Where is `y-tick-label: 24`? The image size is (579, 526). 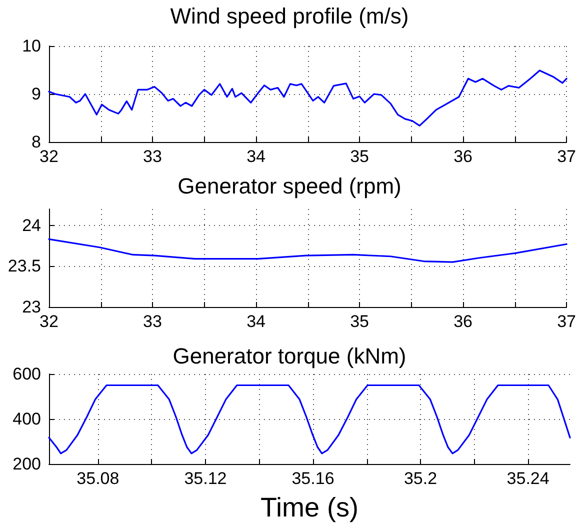 y-tick-label: 24 is located at coordinates (31, 225).